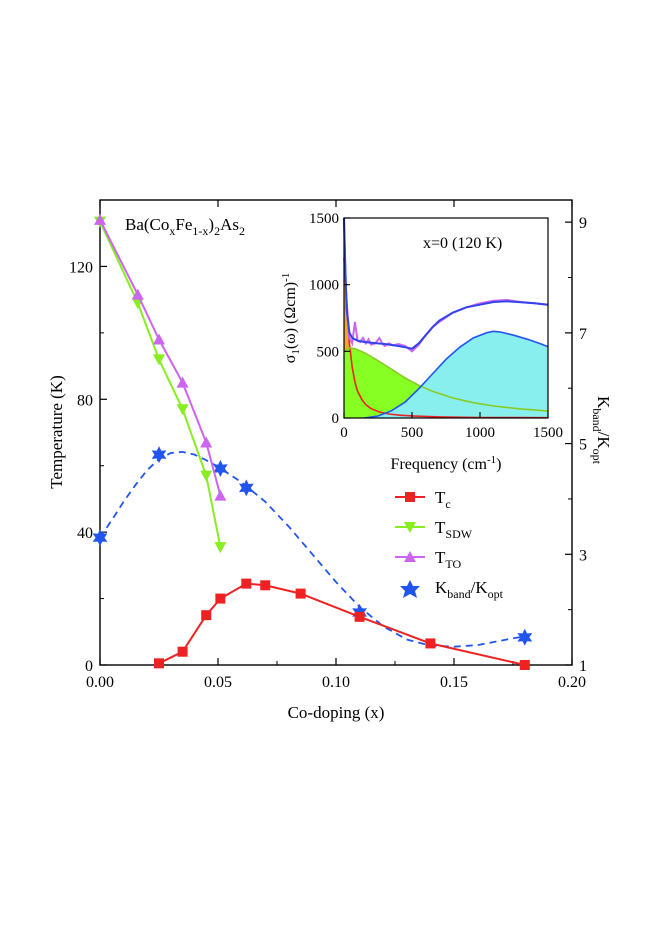  What do you see at coordinates (446, 463) in the screenshot?
I see `inset-x-label: Frequency (cm-1)` at bounding box center [446, 463].